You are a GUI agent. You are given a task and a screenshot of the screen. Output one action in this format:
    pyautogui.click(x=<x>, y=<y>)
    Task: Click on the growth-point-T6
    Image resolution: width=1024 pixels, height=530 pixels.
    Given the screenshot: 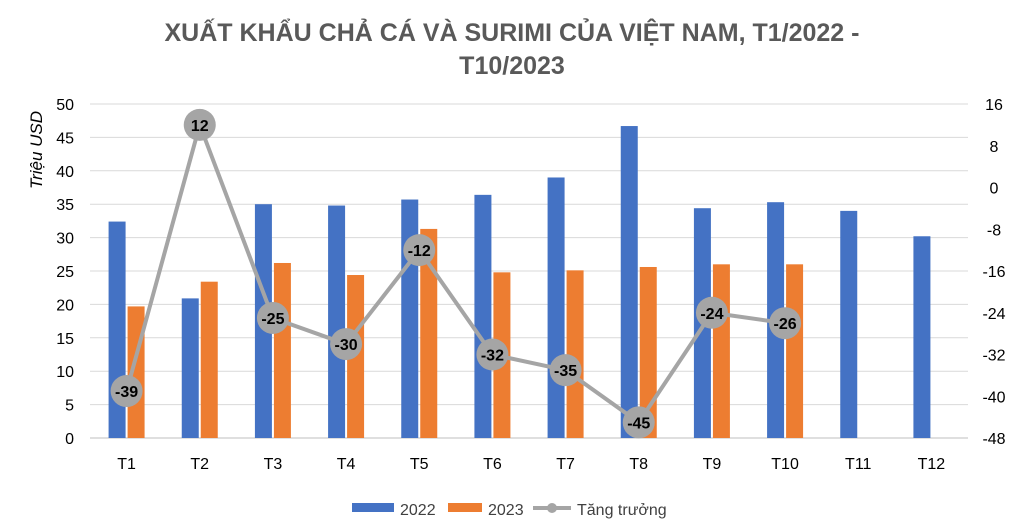 What is the action you would take?
    pyautogui.click(x=492, y=354)
    